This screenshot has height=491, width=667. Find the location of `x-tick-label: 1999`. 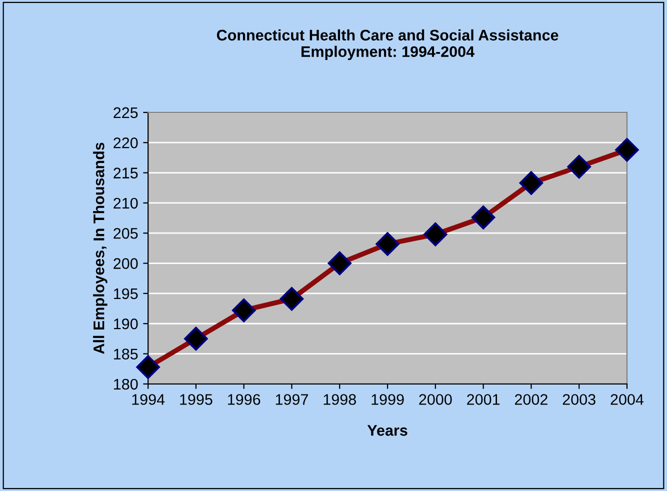

x-tick-label: 1999 is located at coordinates (388, 399).